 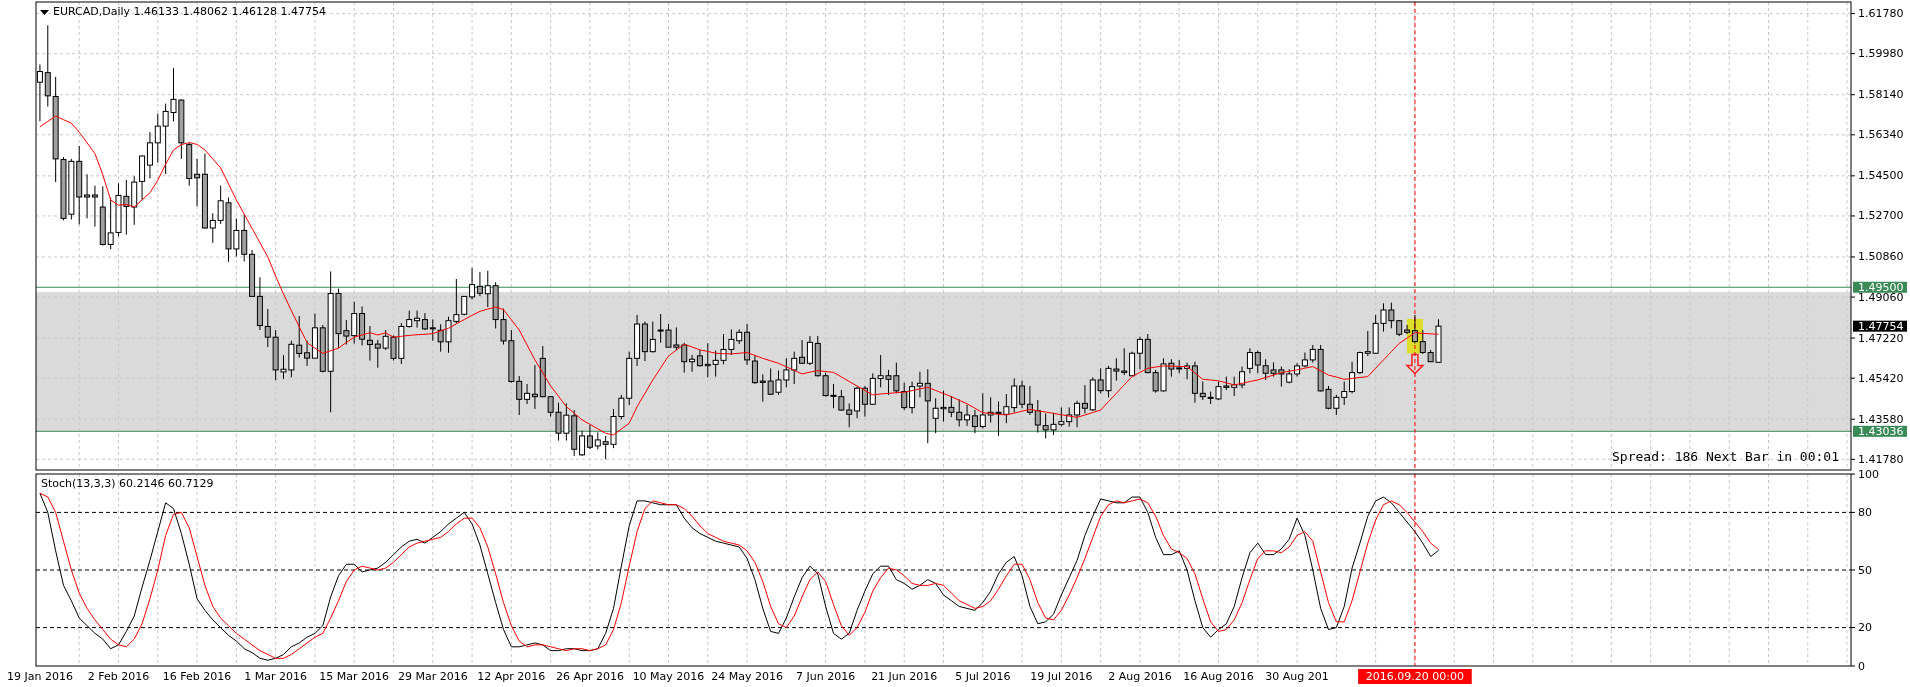 What do you see at coordinates (668, 676) in the screenshot?
I see `x-tick-label: 10 May 2016` at bounding box center [668, 676].